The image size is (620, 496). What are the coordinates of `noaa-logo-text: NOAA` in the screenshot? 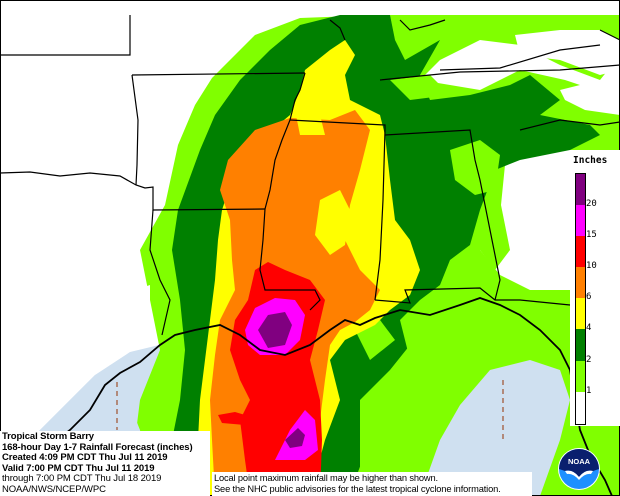 It's located at (579, 461).